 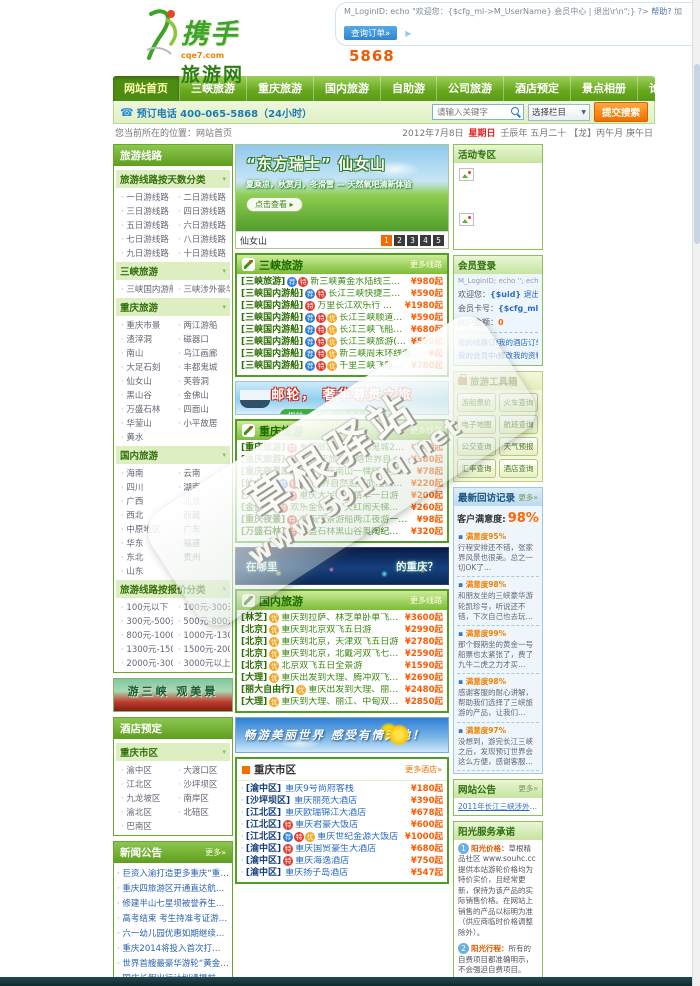 I want to click on sidebar-link: 1500元-2000元, so click(x=201, y=649).